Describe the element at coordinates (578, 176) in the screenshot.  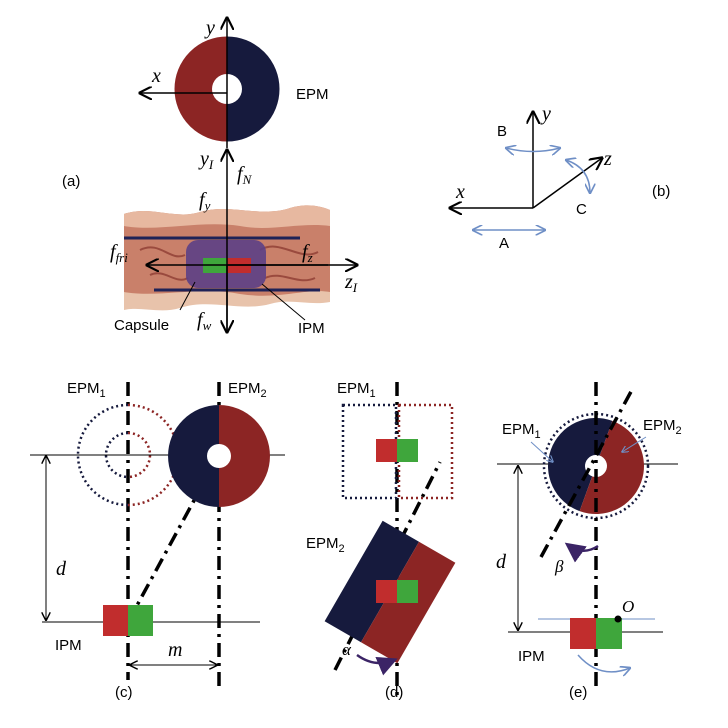
I see `rotation-c-arrow` at that location.